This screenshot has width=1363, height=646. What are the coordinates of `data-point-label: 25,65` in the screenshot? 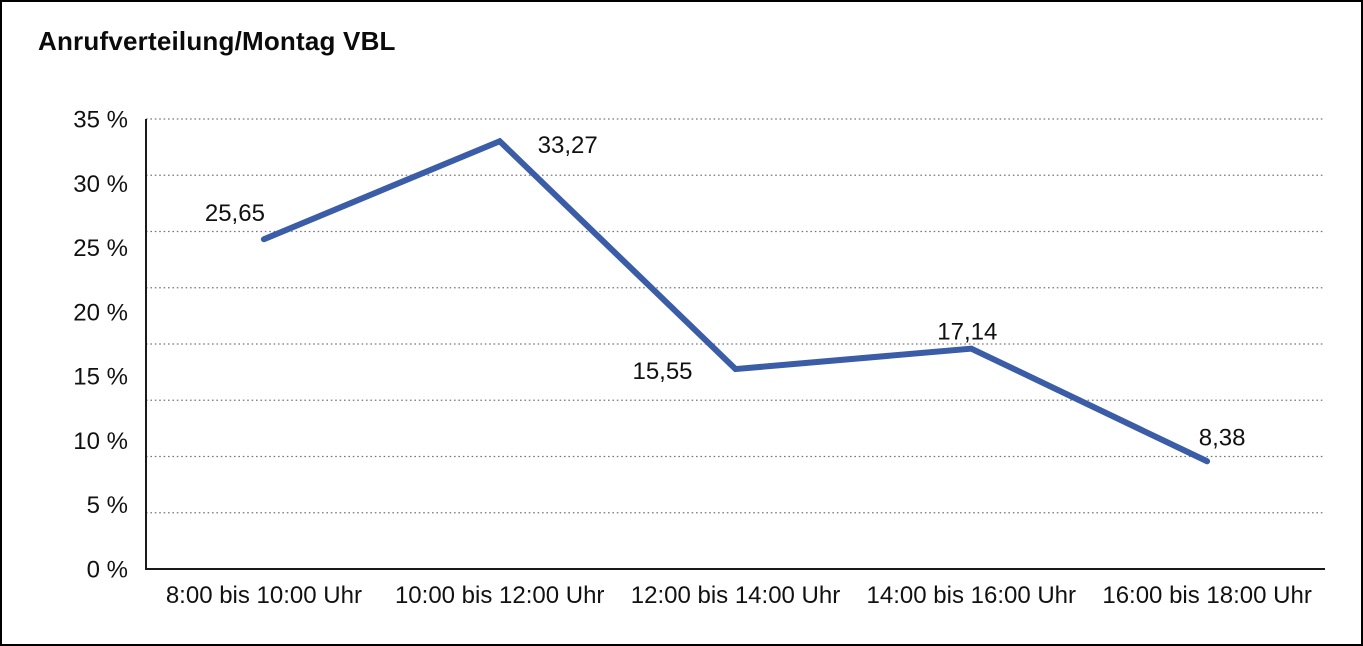 It's located at (235, 213).